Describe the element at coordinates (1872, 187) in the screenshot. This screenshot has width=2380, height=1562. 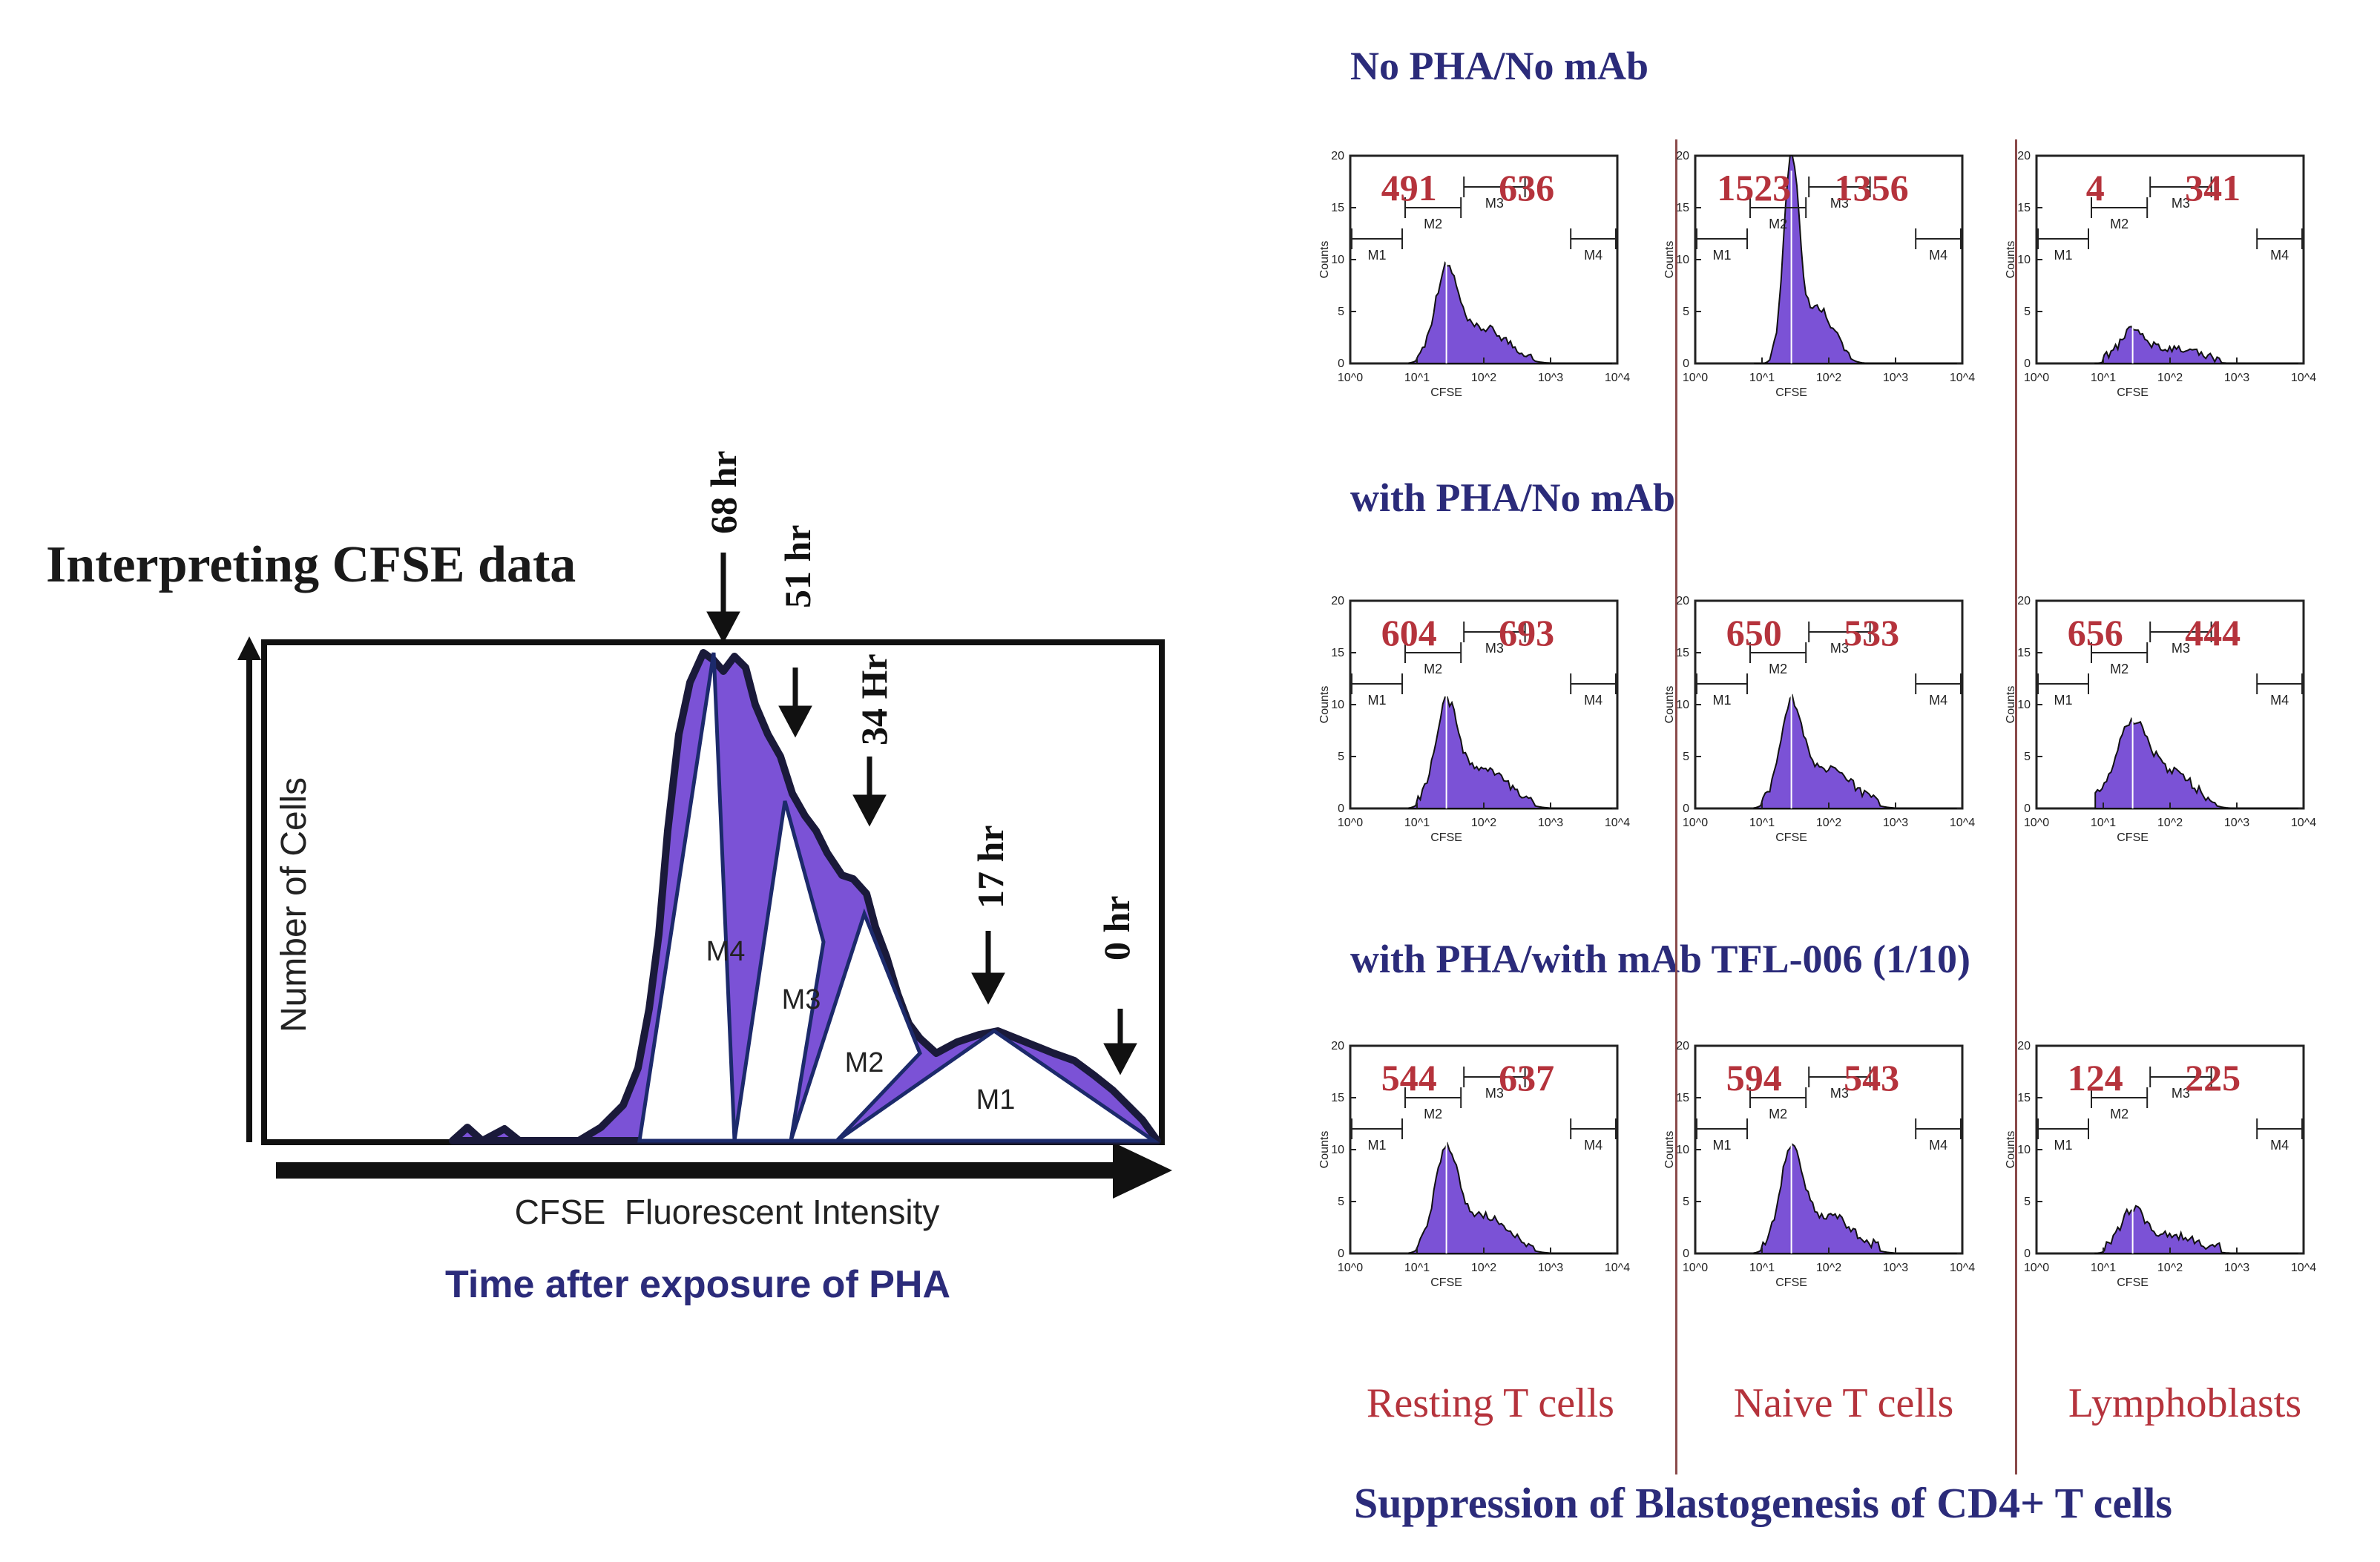
I see `right-count-value: 1356` at that location.